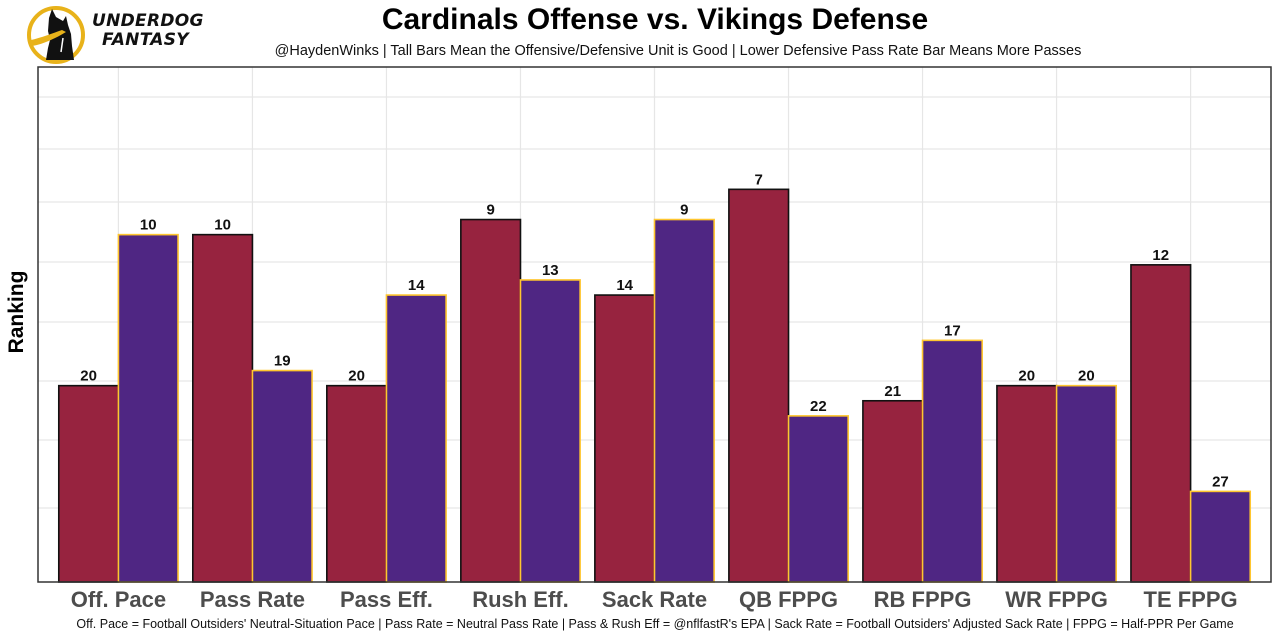 This screenshot has width=1280, height=640. Describe the element at coordinates (788, 599) in the screenshot. I see `x-tick-label: QB FPPG` at that location.